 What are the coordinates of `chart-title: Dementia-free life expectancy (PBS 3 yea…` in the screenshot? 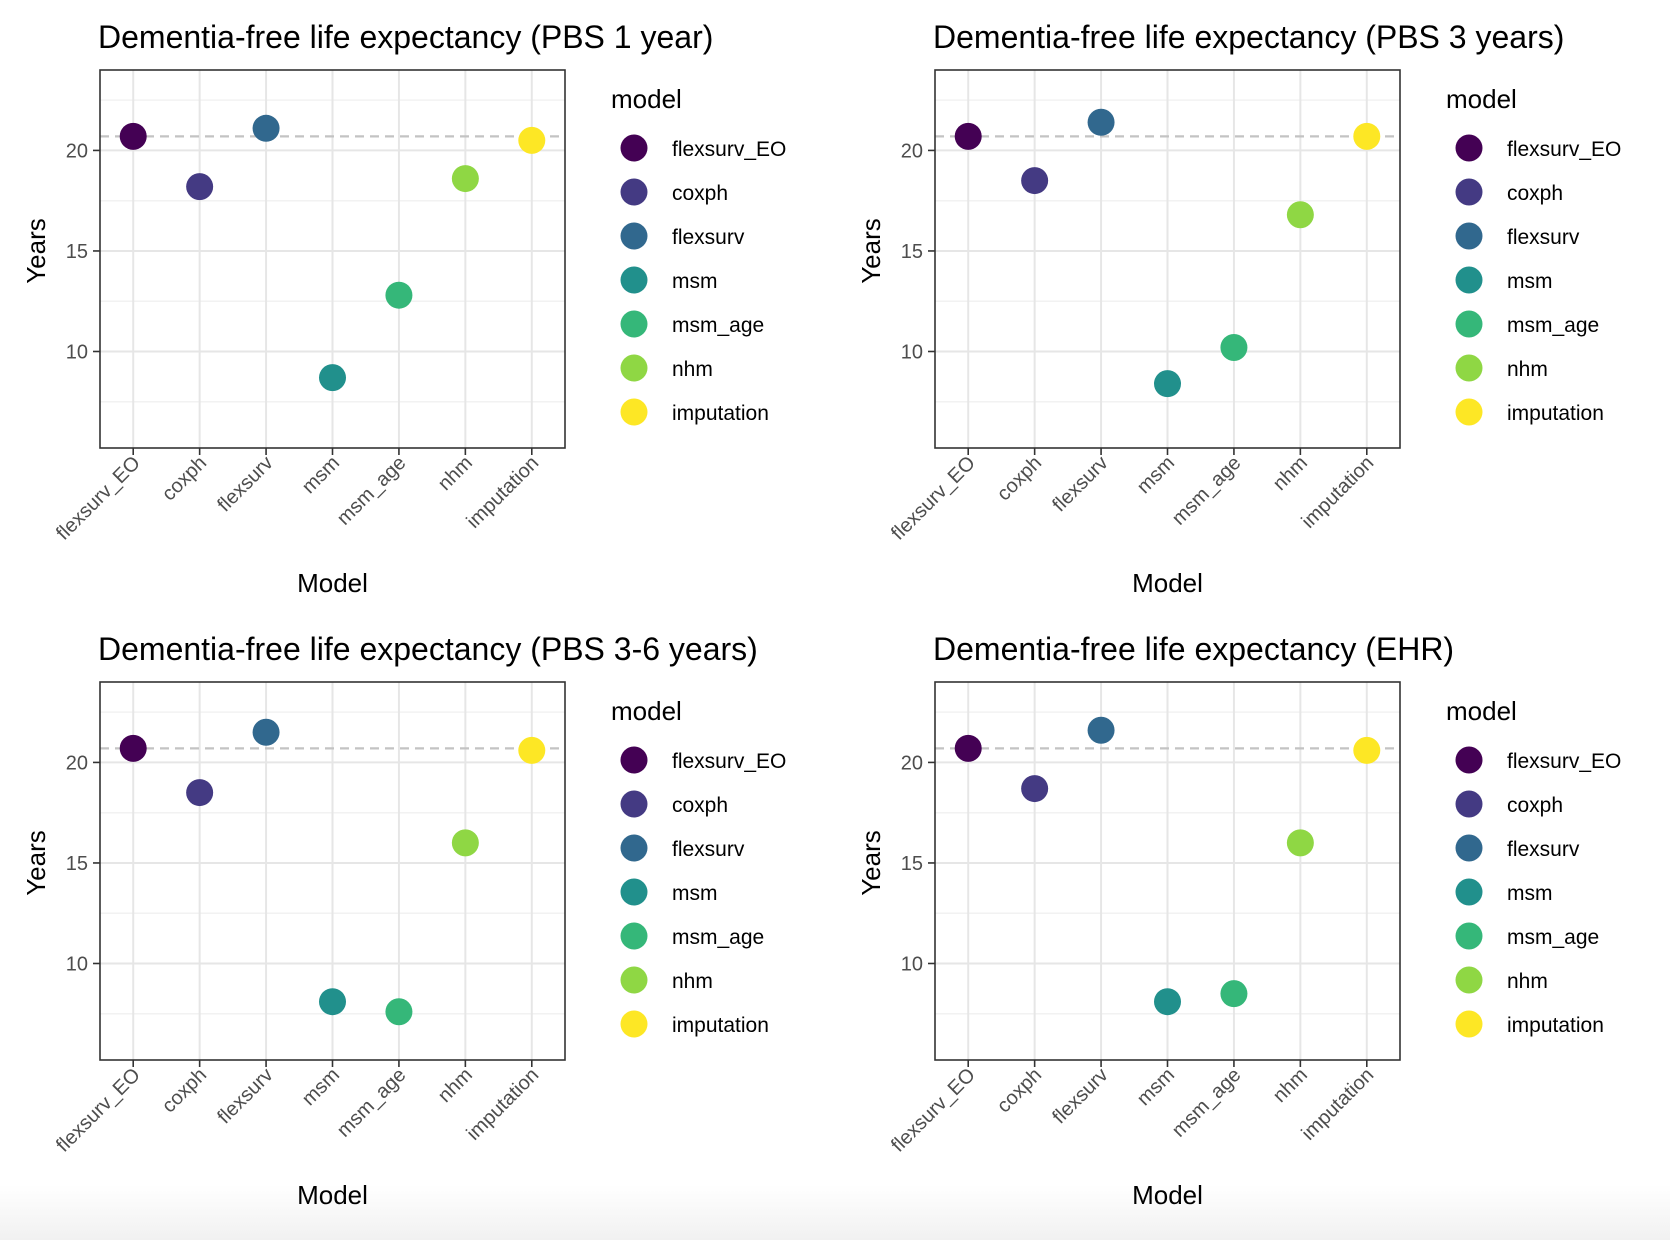 It's located at (1248, 37).